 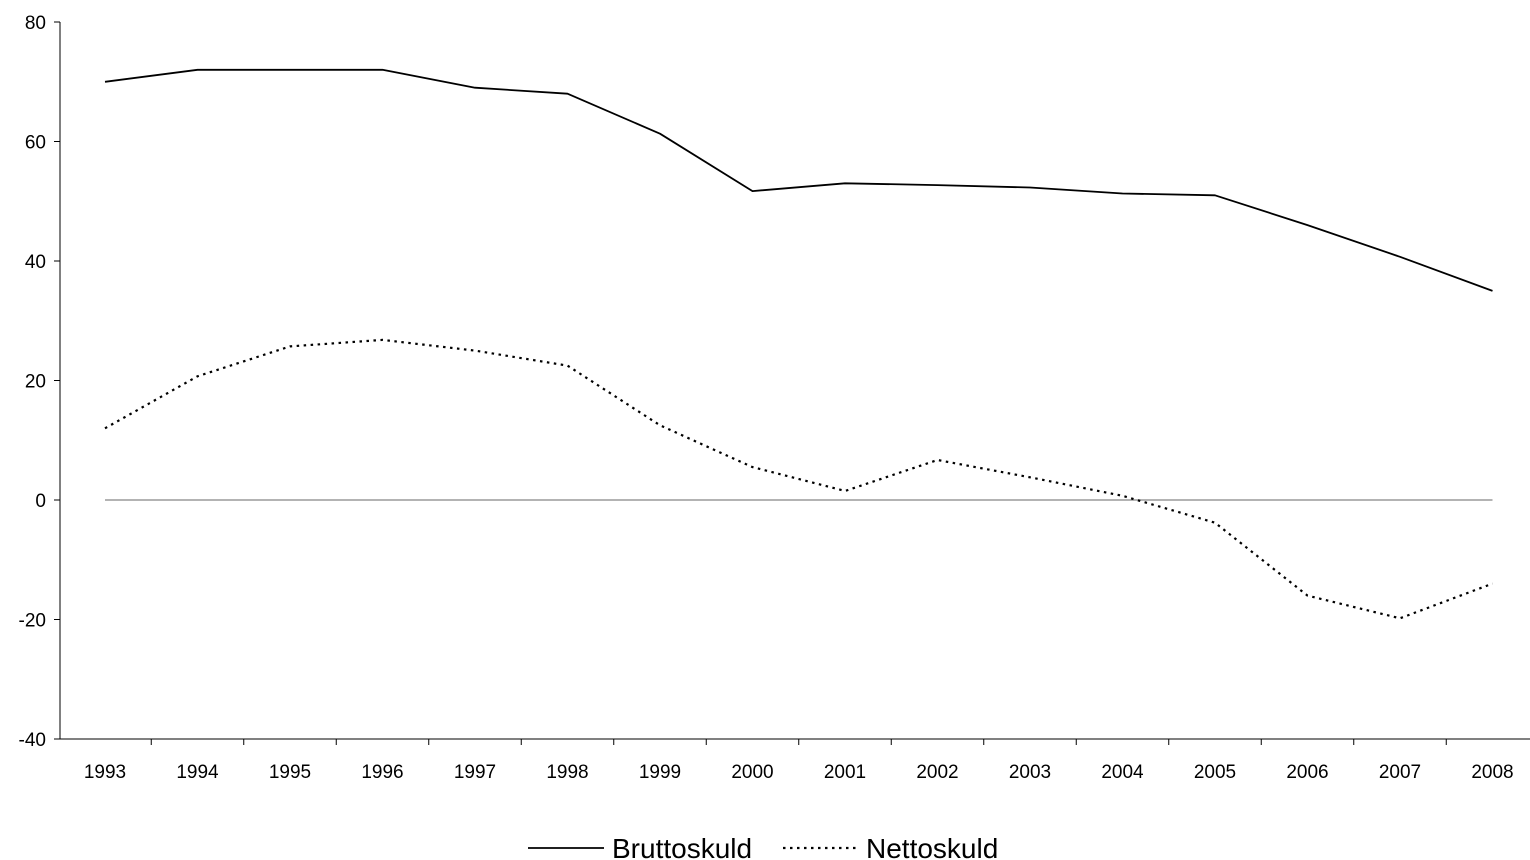 What do you see at coordinates (40, 501) in the screenshot?
I see `y-tick-label: 0` at bounding box center [40, 501].